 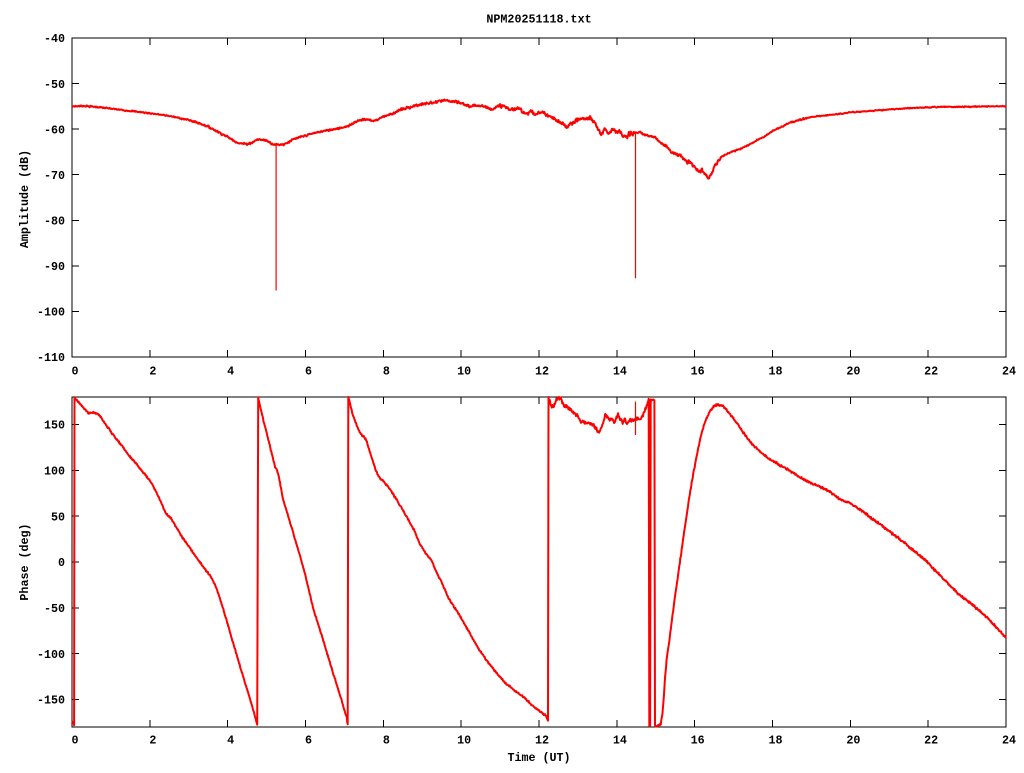 I want to click on svg-text: -70, so click(x=54, y=176).